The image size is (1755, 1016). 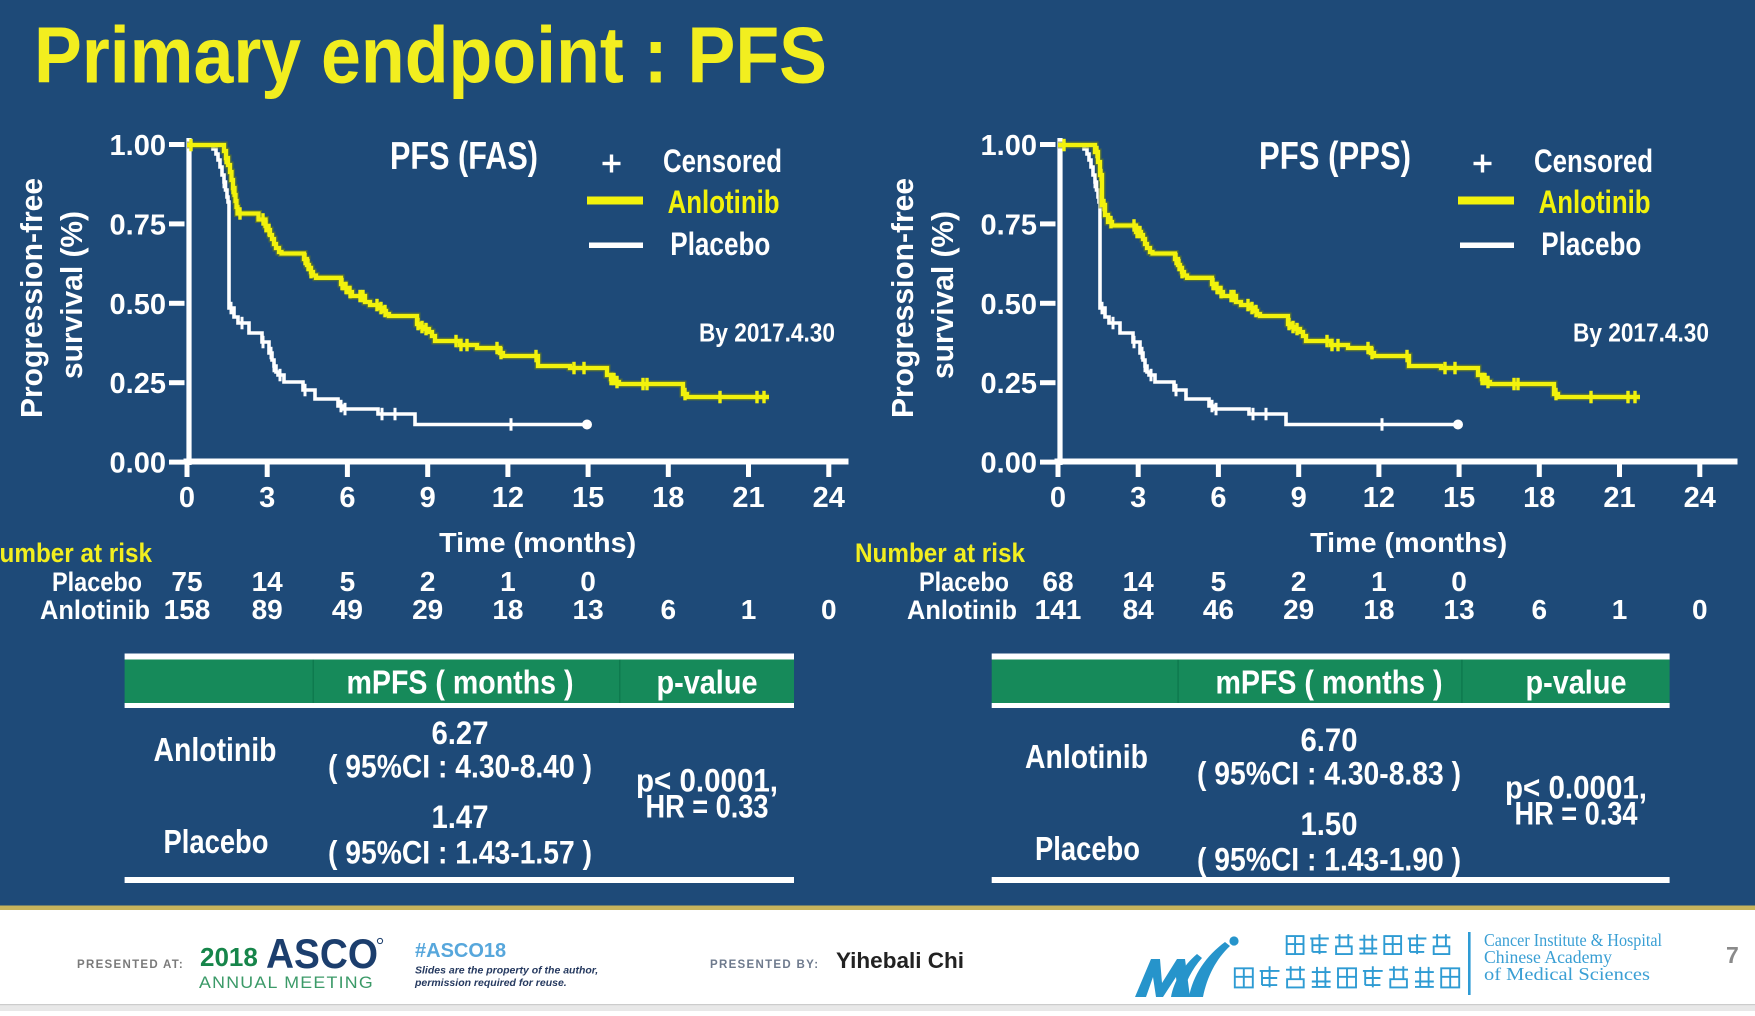 I want to click on svg-text: p-value, so click(x=707, y=682).